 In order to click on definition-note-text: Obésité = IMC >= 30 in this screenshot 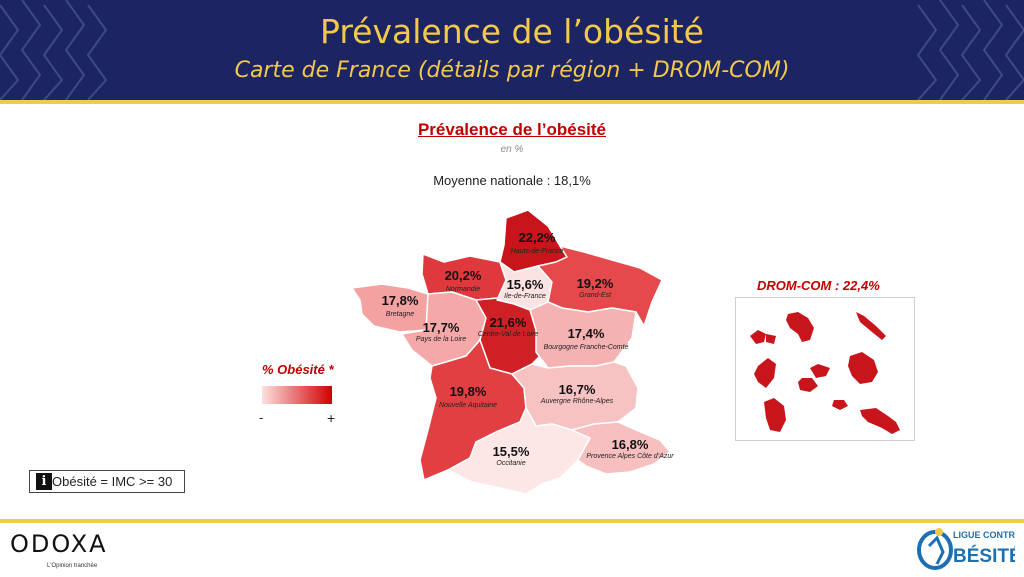, I will do `click(112, 481)`.